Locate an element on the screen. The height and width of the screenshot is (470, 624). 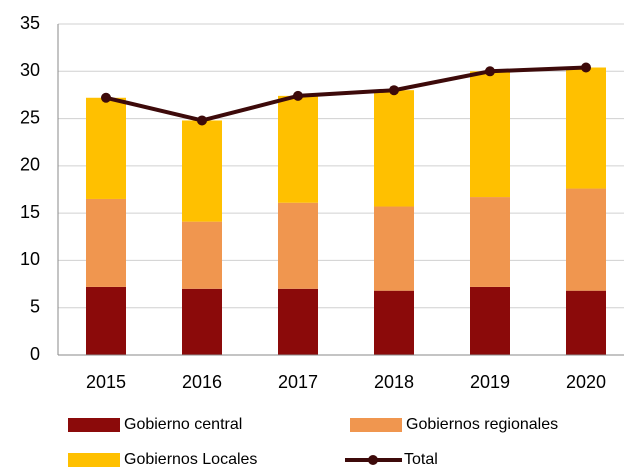
x-tick-label: 2017 is located at coordinates (298, 382).